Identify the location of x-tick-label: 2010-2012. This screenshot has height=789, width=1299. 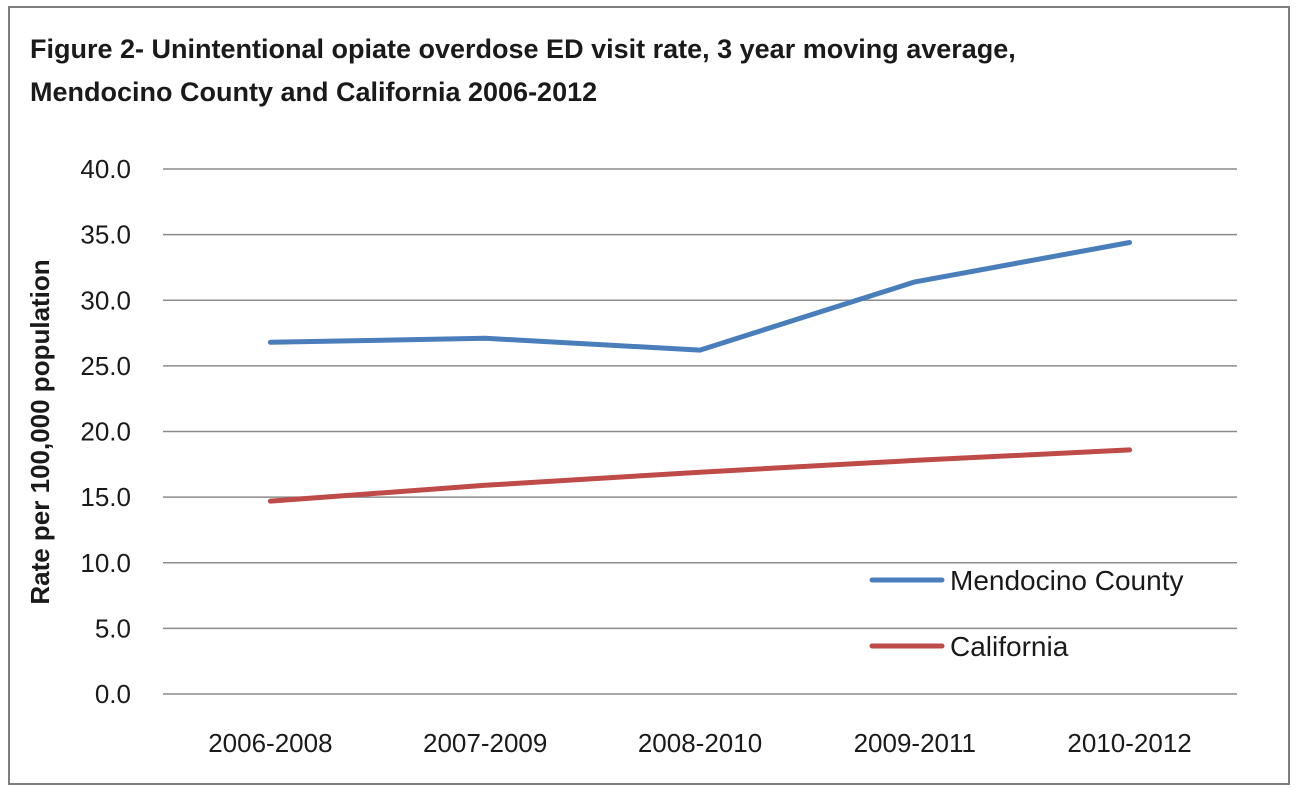
(1129, 743).